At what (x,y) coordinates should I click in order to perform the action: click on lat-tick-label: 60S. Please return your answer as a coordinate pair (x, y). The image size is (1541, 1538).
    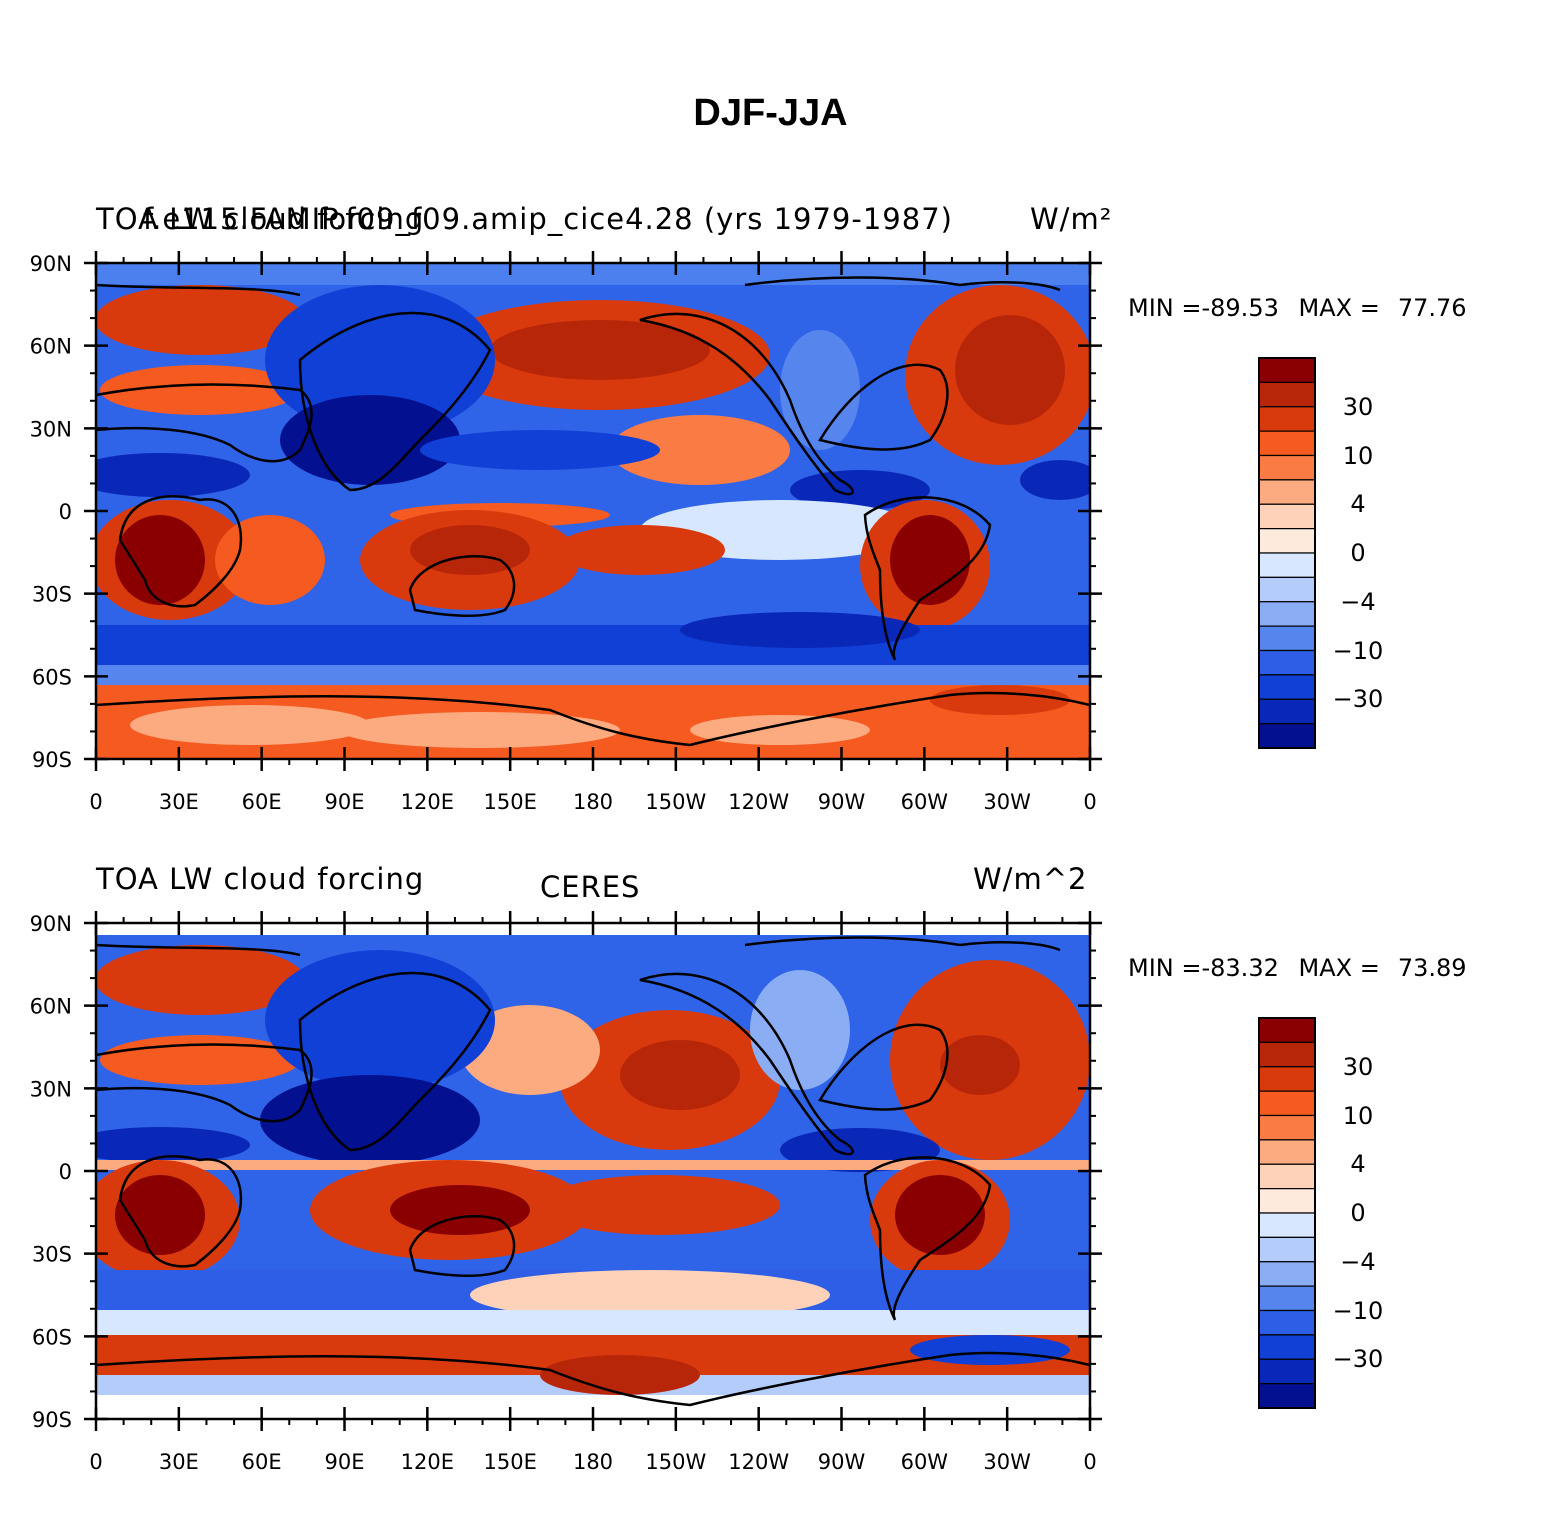
    Looking at the image, I should click on (52, 1337).